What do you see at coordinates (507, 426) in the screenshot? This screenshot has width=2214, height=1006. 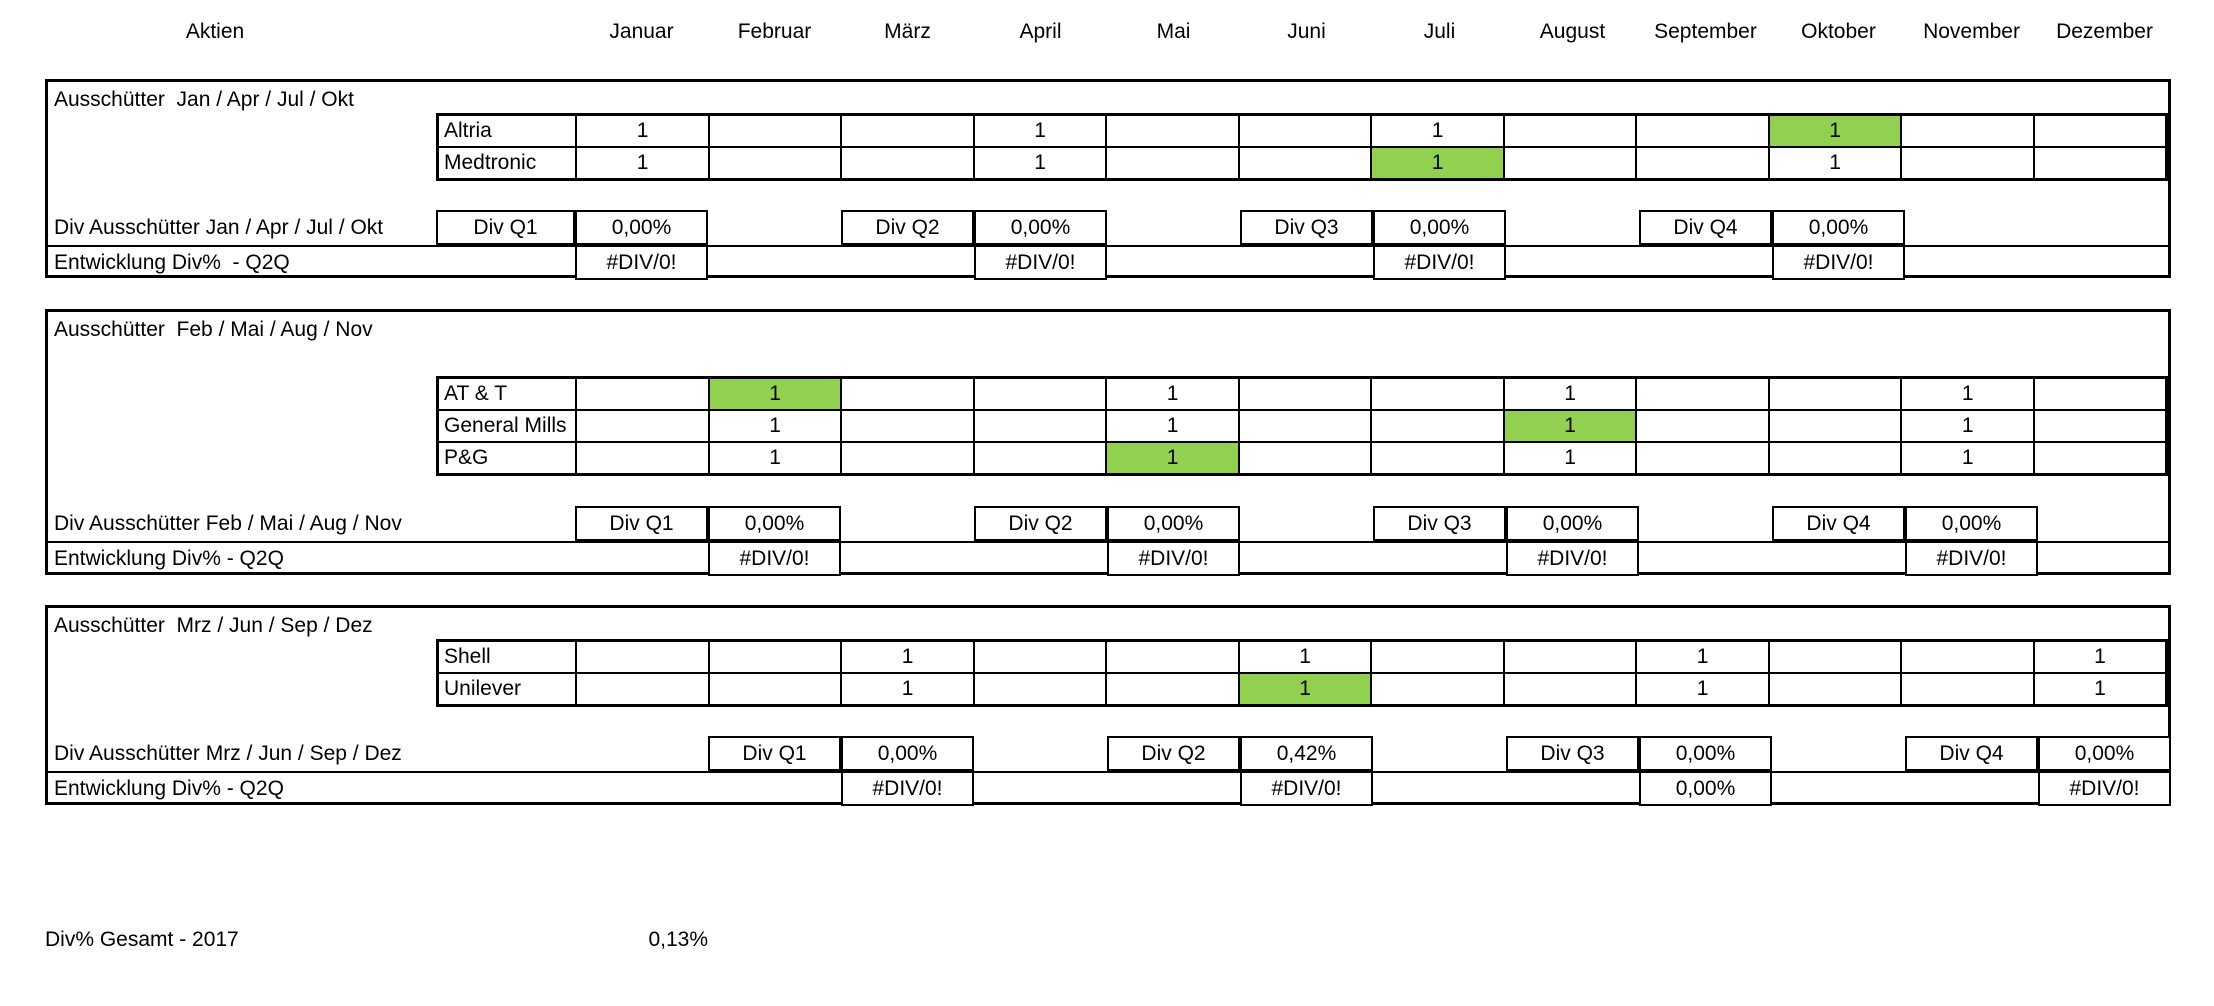 I see `stock-name-cell: General Mills` at bounding box center [507, 426].